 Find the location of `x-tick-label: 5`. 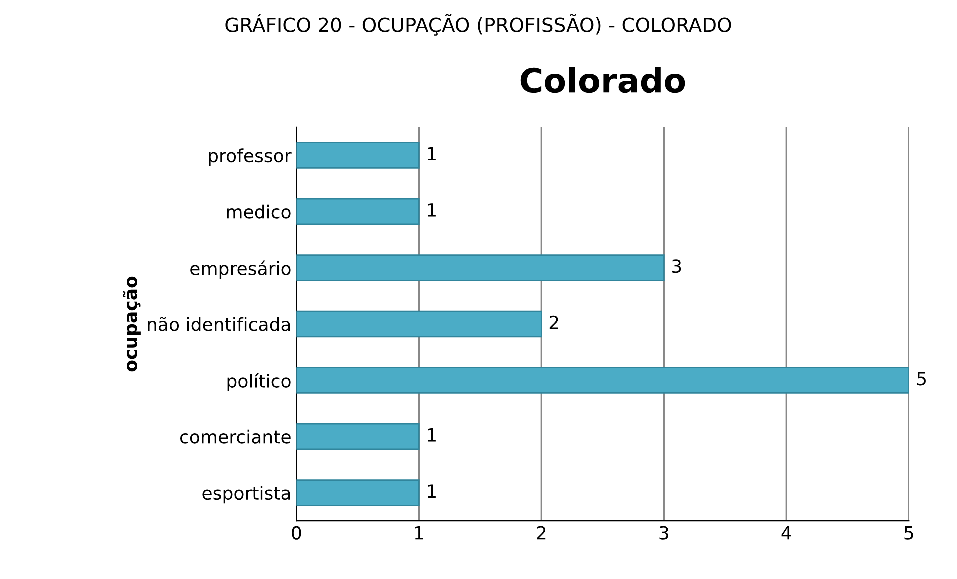

x-tick-label: 5 is located at coordinates (909, 533).